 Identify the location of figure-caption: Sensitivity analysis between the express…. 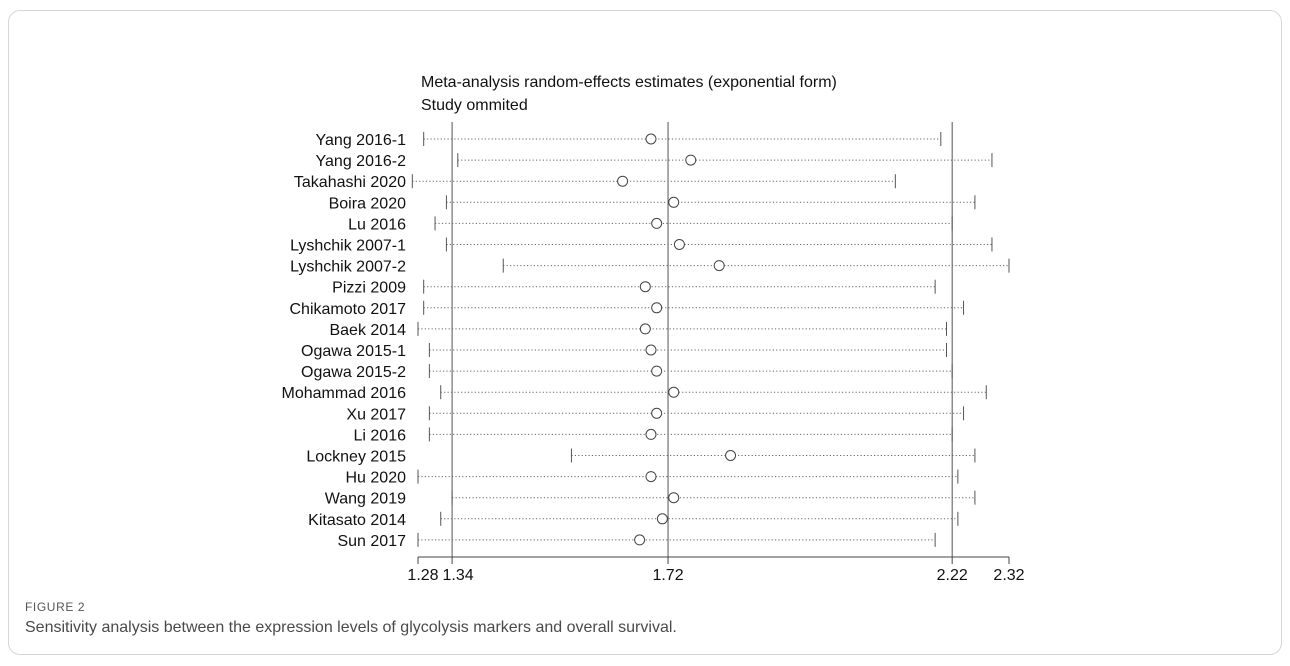
(351, 627).